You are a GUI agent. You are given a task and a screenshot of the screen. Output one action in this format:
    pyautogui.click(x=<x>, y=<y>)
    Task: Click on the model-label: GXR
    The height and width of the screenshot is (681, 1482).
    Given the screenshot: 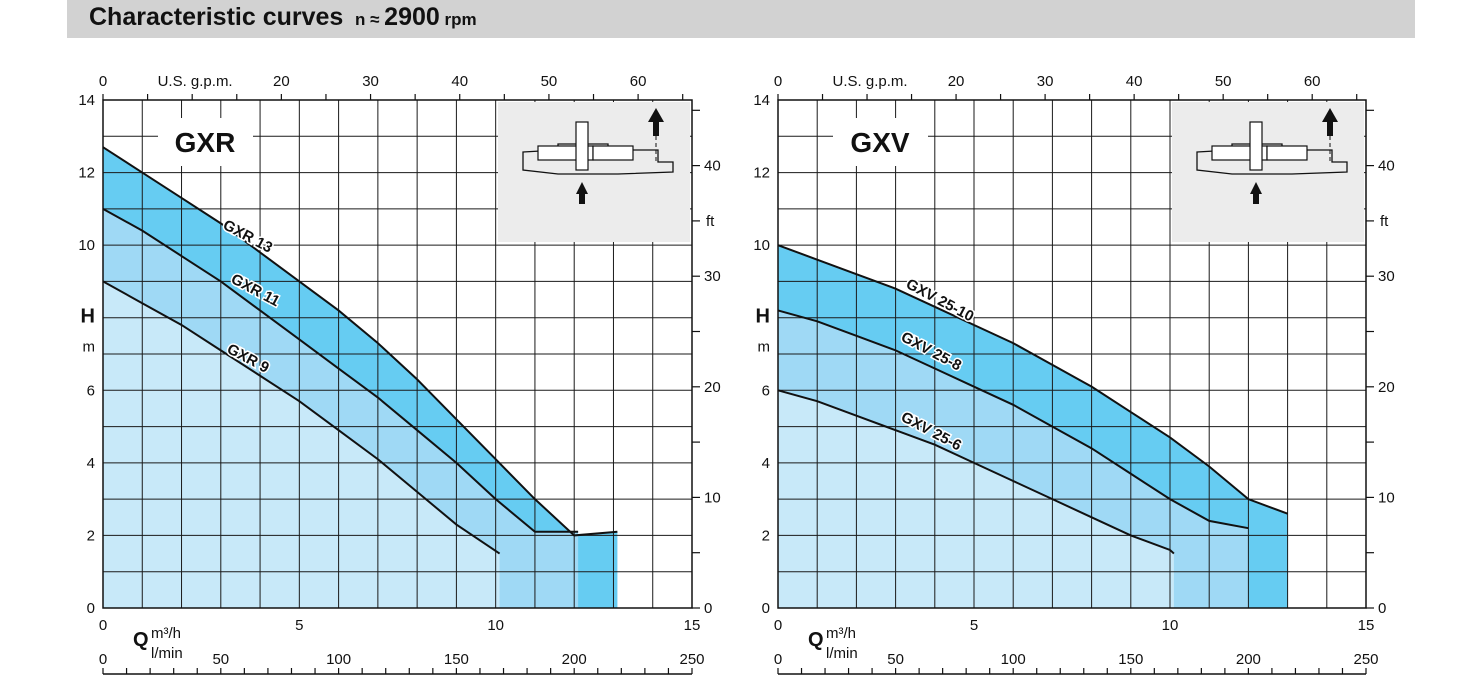 What is the action you would take?
    pyautogui.click(x=205, y=142)
    